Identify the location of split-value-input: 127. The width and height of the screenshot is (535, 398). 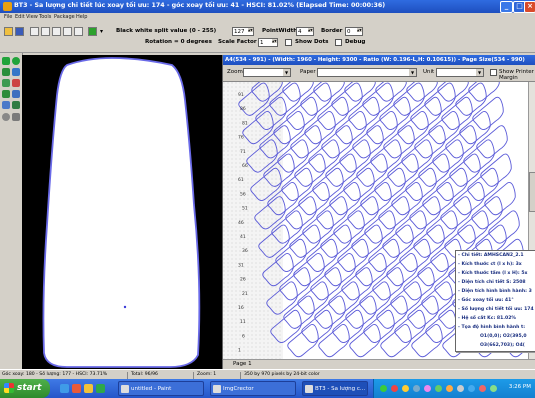
(243, 31).